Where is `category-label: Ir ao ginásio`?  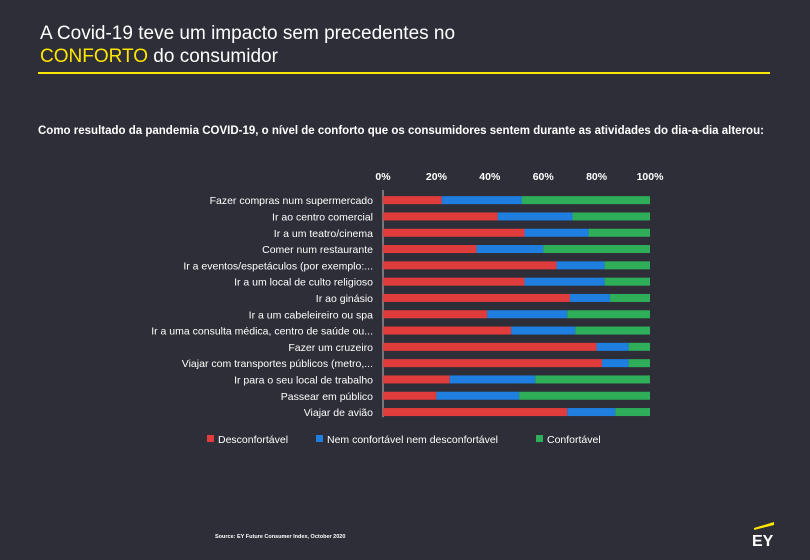 category-label: Ir ao ginásio is located at coordinates (344, 299).